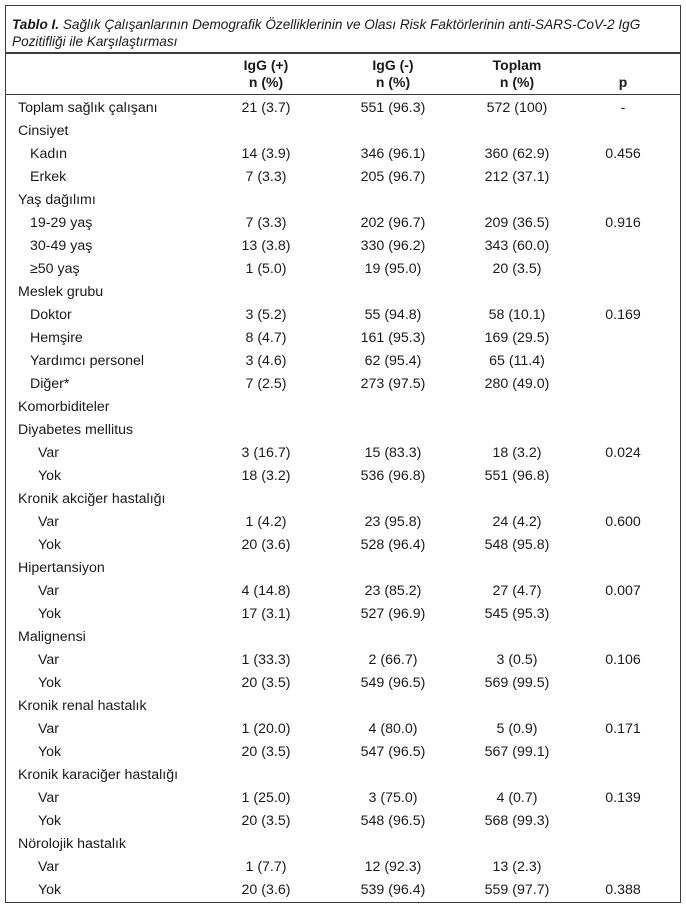 Image resolution: width=686 pixels, height=908 pixels. I want to click on row-label: Erkek, so click(48, 177).